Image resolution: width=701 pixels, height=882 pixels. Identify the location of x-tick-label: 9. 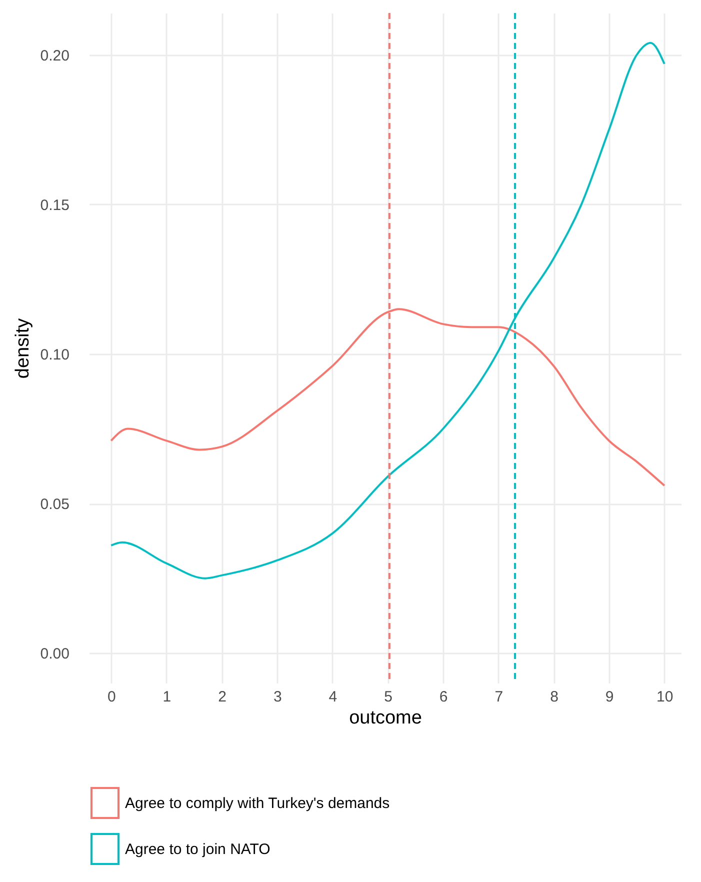
(609, 697).